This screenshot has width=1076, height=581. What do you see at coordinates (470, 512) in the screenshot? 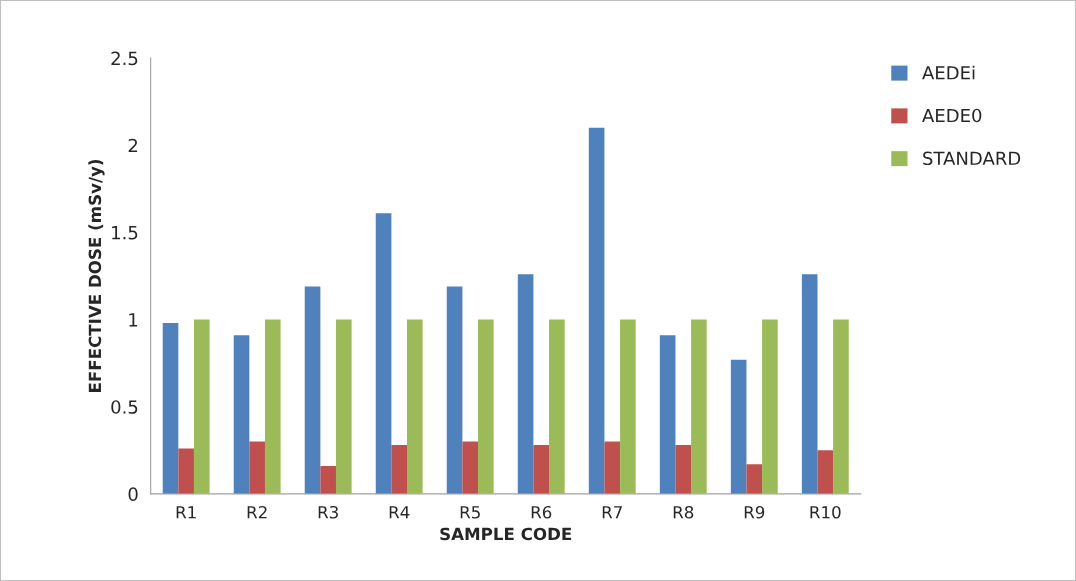
I see `x-tick-label: R5` at bounding box center [470, 512].